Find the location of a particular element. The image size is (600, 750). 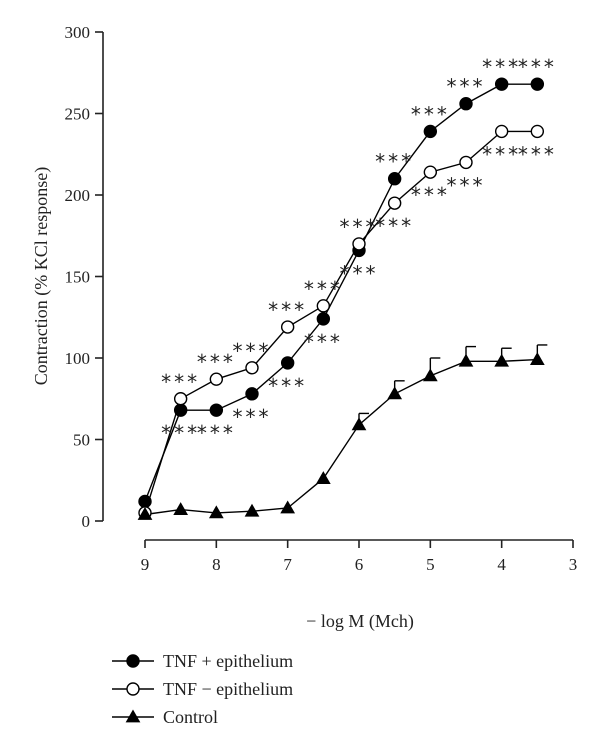

x-tick-label: 9 is located at coordinates (145, 564).